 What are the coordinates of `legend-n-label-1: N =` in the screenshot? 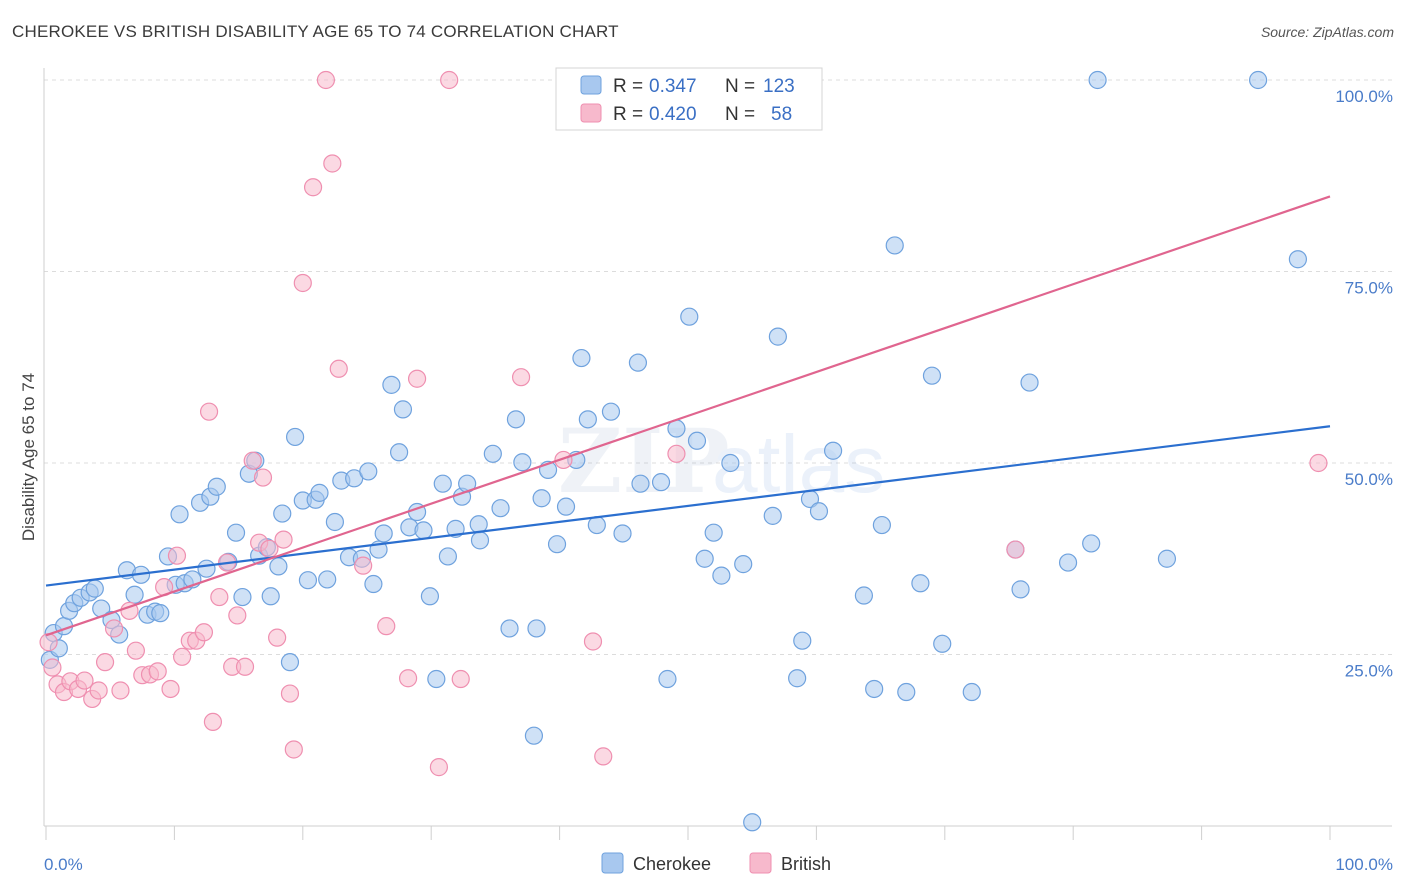 It's located at (740, 114).